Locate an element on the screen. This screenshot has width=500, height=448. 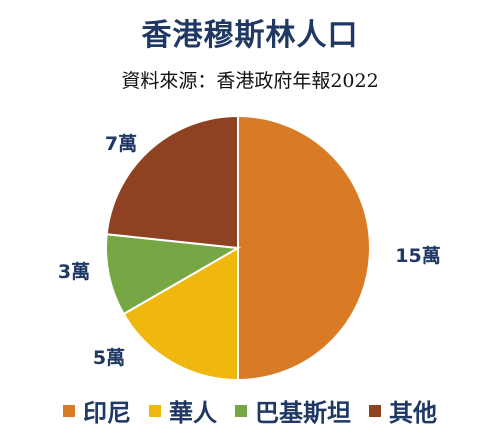
legend-label: 其他 is located at coordinates (413, 413).